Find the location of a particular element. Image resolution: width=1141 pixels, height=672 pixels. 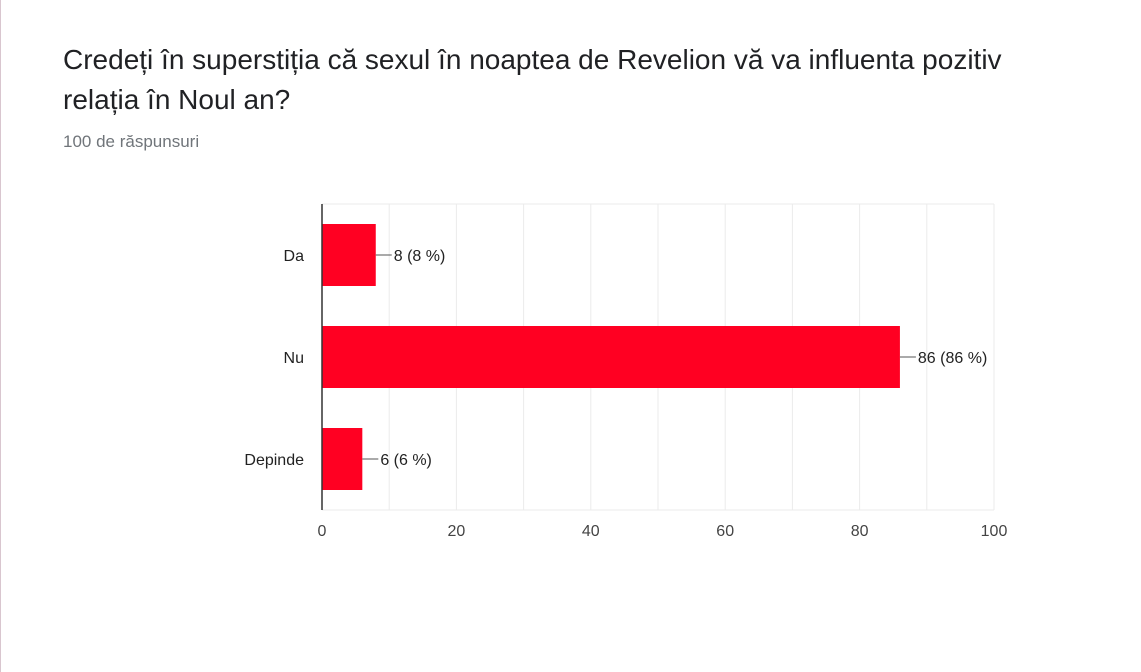

x-tick-label: 80 is located at coordinates (860, 531).